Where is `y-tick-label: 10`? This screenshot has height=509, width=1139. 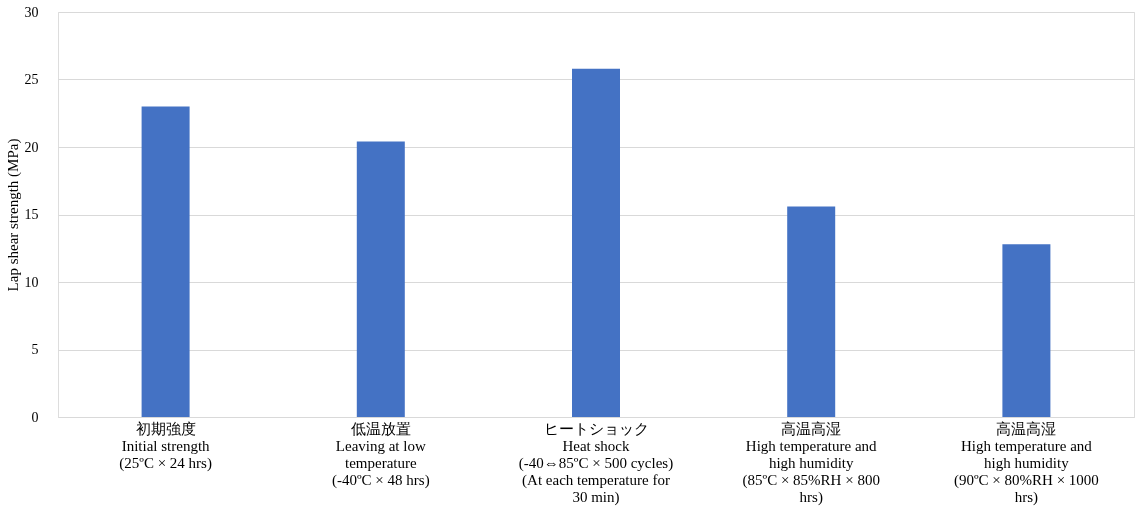
y-tick-label: 10 is located at coordinates (31, 282).